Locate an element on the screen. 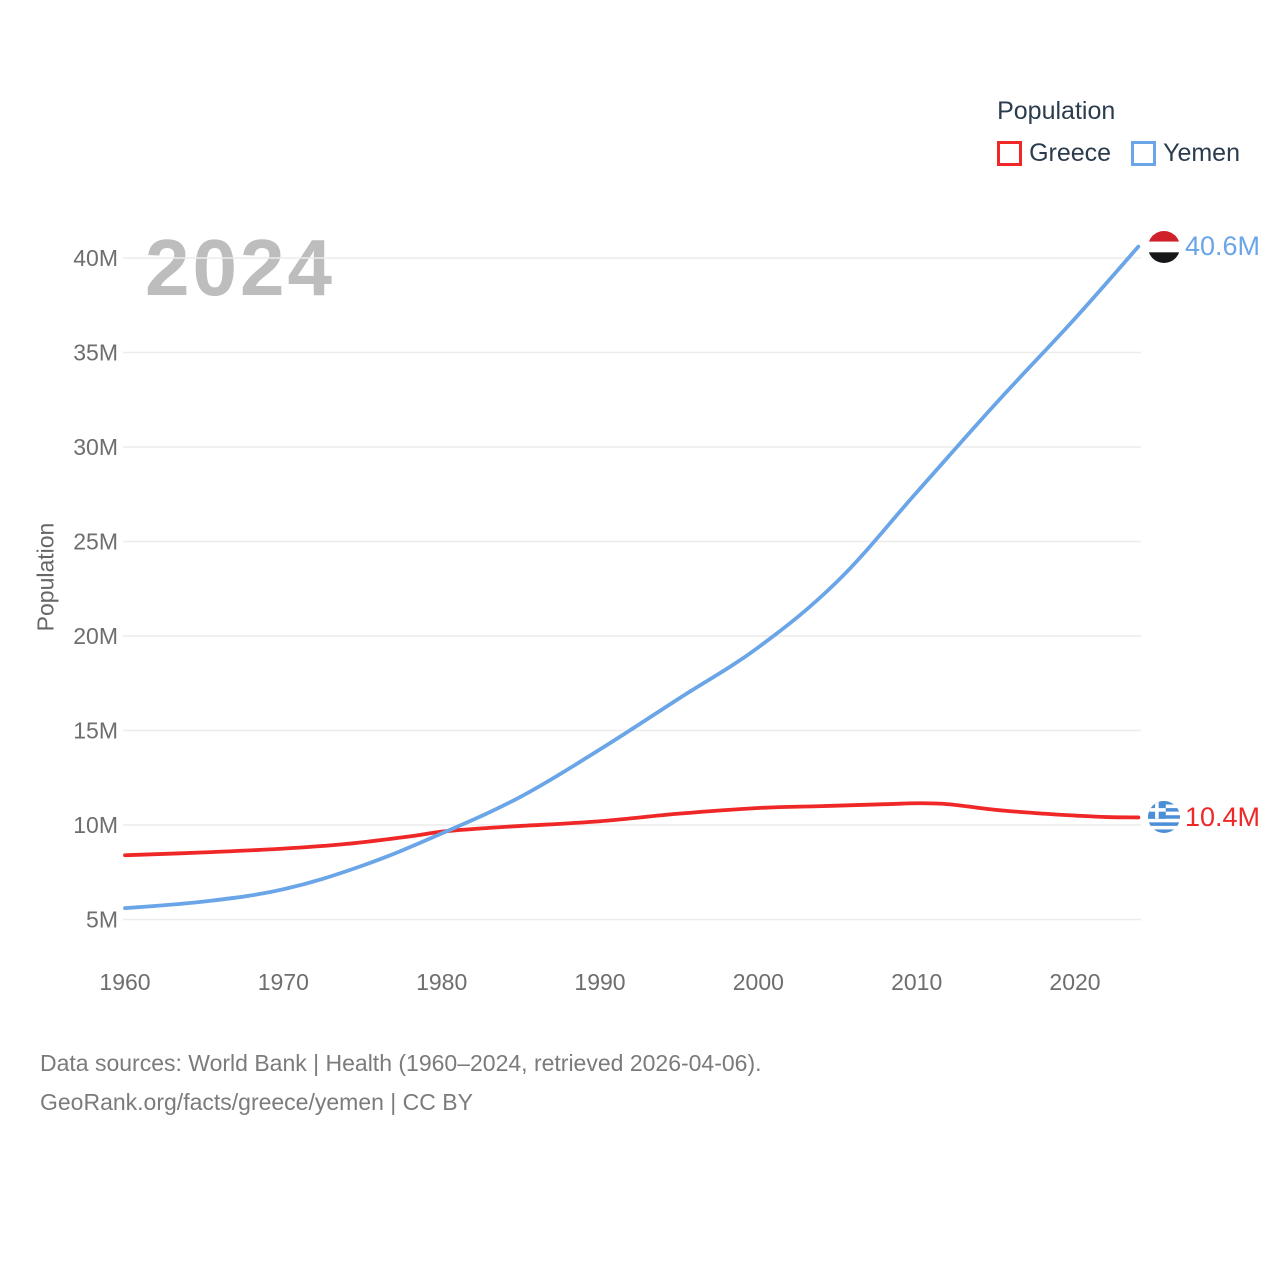 Image resolution: width=1280 pixels, height=1280 pixels. greece-end-value: 10.4M is located at coordinates (1223, 816).